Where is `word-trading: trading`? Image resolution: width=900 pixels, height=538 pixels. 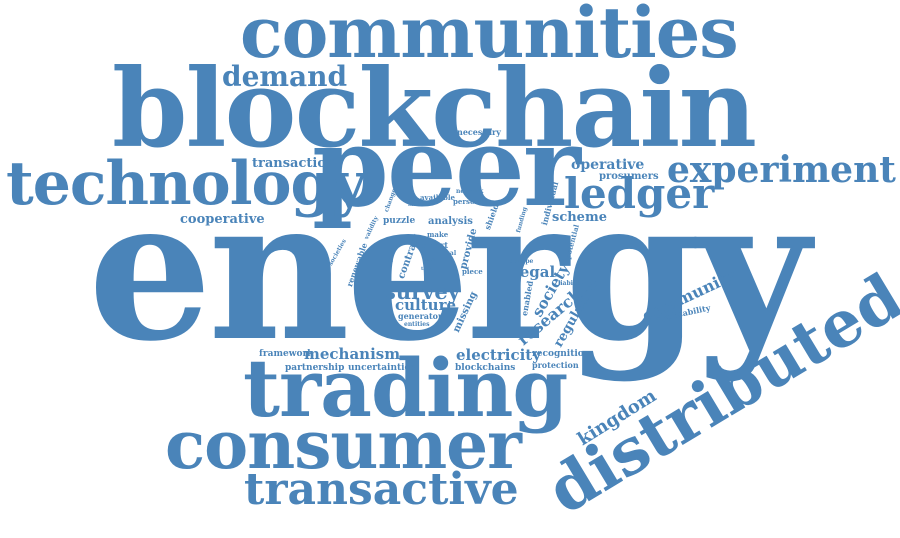
word-trading: trading is located at coordinates (405, 388).